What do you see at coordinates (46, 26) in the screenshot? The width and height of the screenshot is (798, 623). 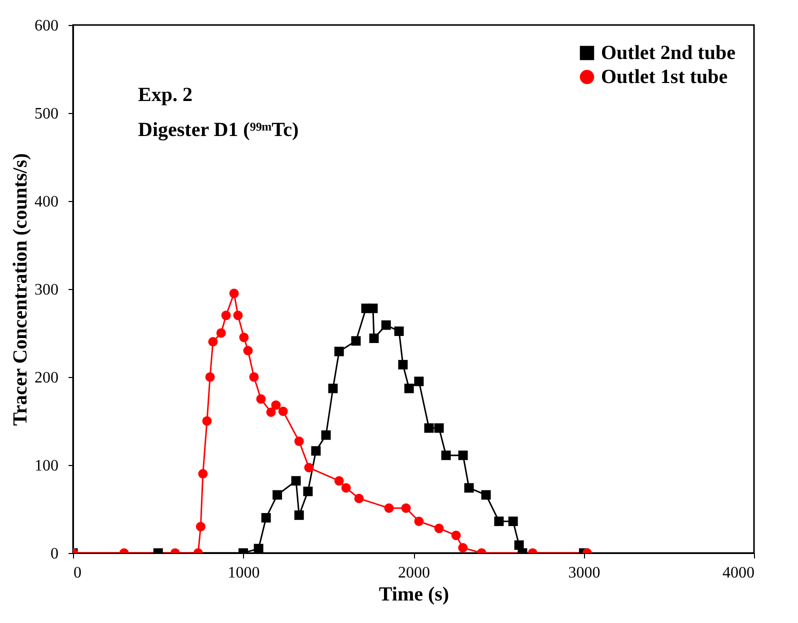 I see `y-tick-label: 600` at bounding box center [46, 26].